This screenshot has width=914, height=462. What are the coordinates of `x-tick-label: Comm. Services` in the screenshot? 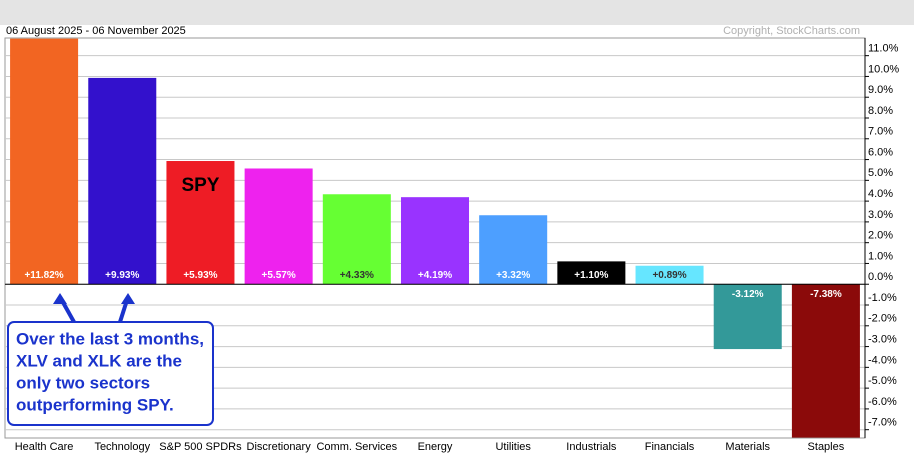 It's located at (356, 447).